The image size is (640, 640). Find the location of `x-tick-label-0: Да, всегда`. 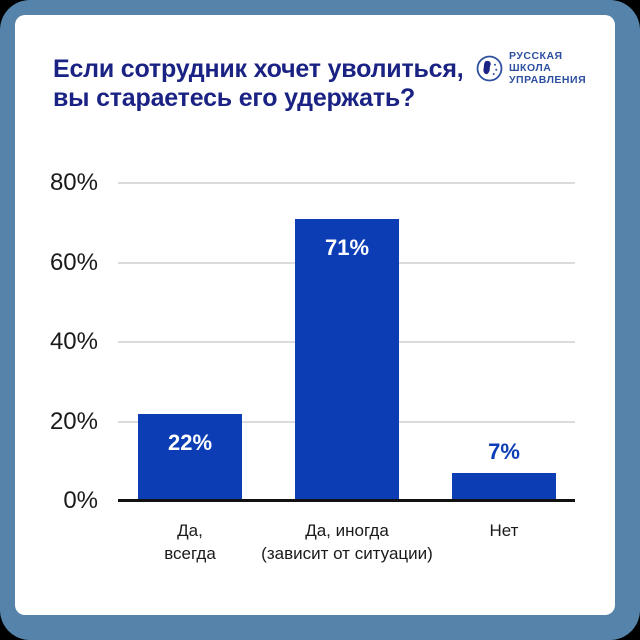

x-tick-label-0: Да, всегда is located at coordinates (190, 542).